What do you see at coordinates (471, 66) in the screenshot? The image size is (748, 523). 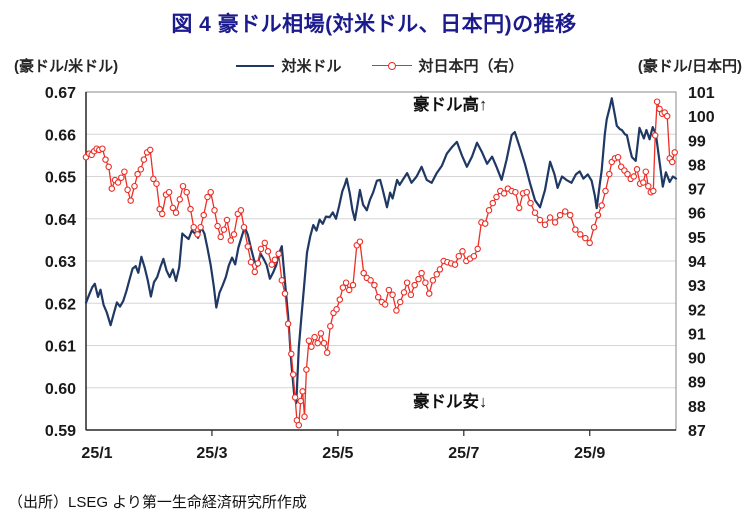 I see `legend-label-jpy: 対日本円（右）` at bounding box center [471, 66].